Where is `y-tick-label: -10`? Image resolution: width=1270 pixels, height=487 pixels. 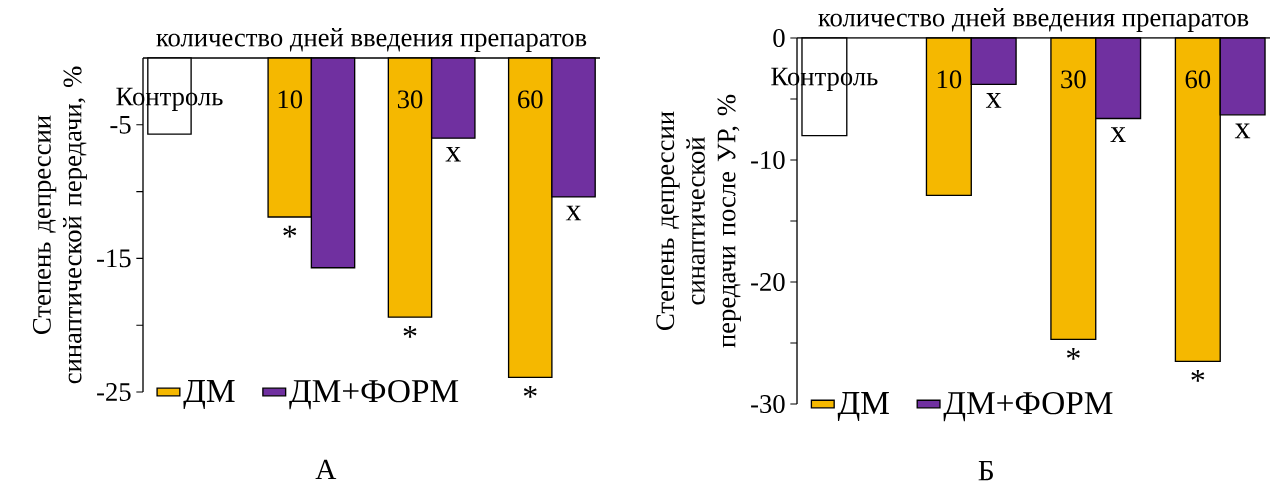
y-tick-label: -10 is located at coordinates (768, 160).